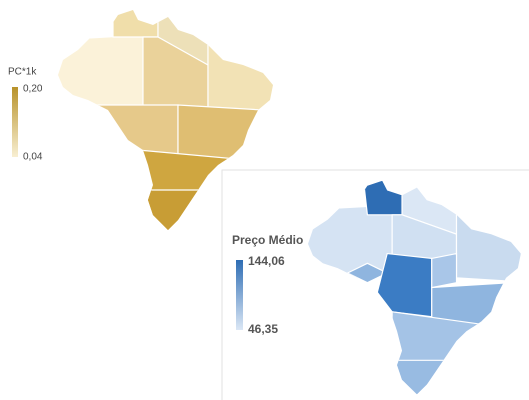  What do you see at coordinates (263, 329) in the screenshot?
I see `legend-min: 46,35` at bounding box center [263, 329].